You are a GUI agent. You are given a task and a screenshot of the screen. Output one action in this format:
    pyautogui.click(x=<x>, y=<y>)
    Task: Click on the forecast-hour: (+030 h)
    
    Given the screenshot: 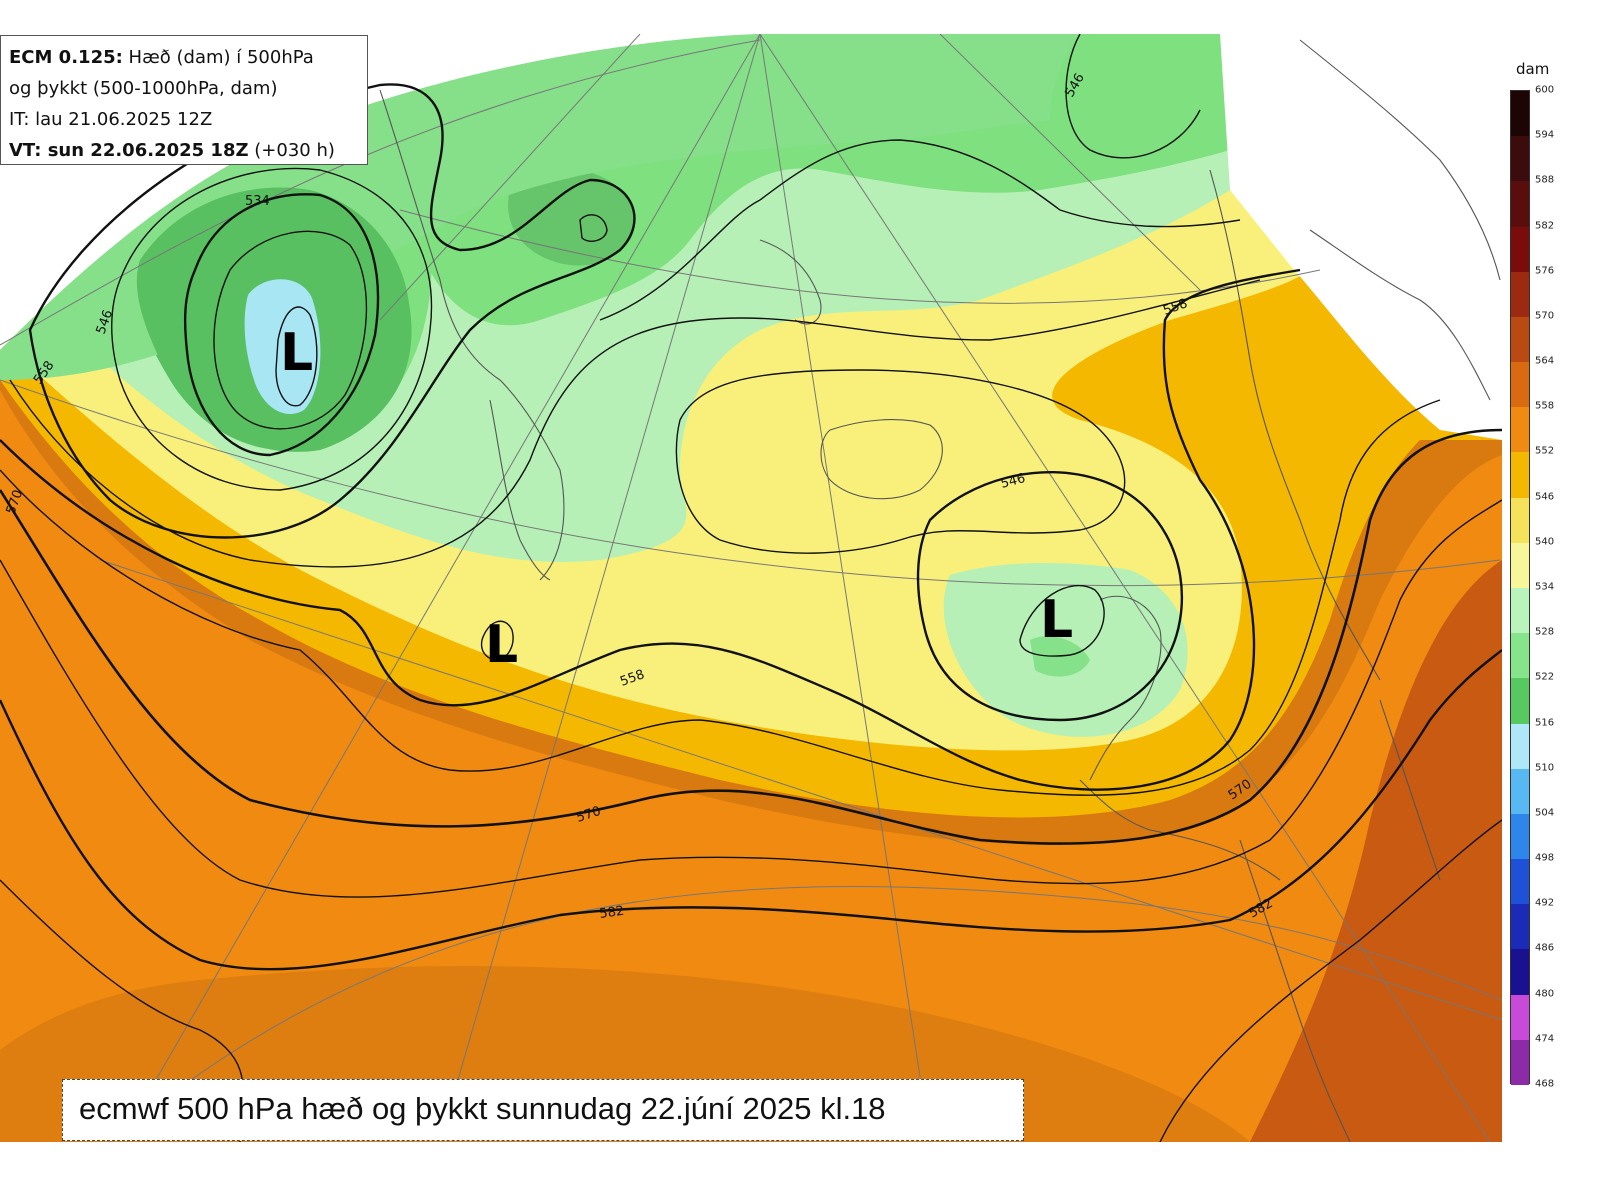 What is the action you would take?
    pyautogui.click(x=291, y=150)
    